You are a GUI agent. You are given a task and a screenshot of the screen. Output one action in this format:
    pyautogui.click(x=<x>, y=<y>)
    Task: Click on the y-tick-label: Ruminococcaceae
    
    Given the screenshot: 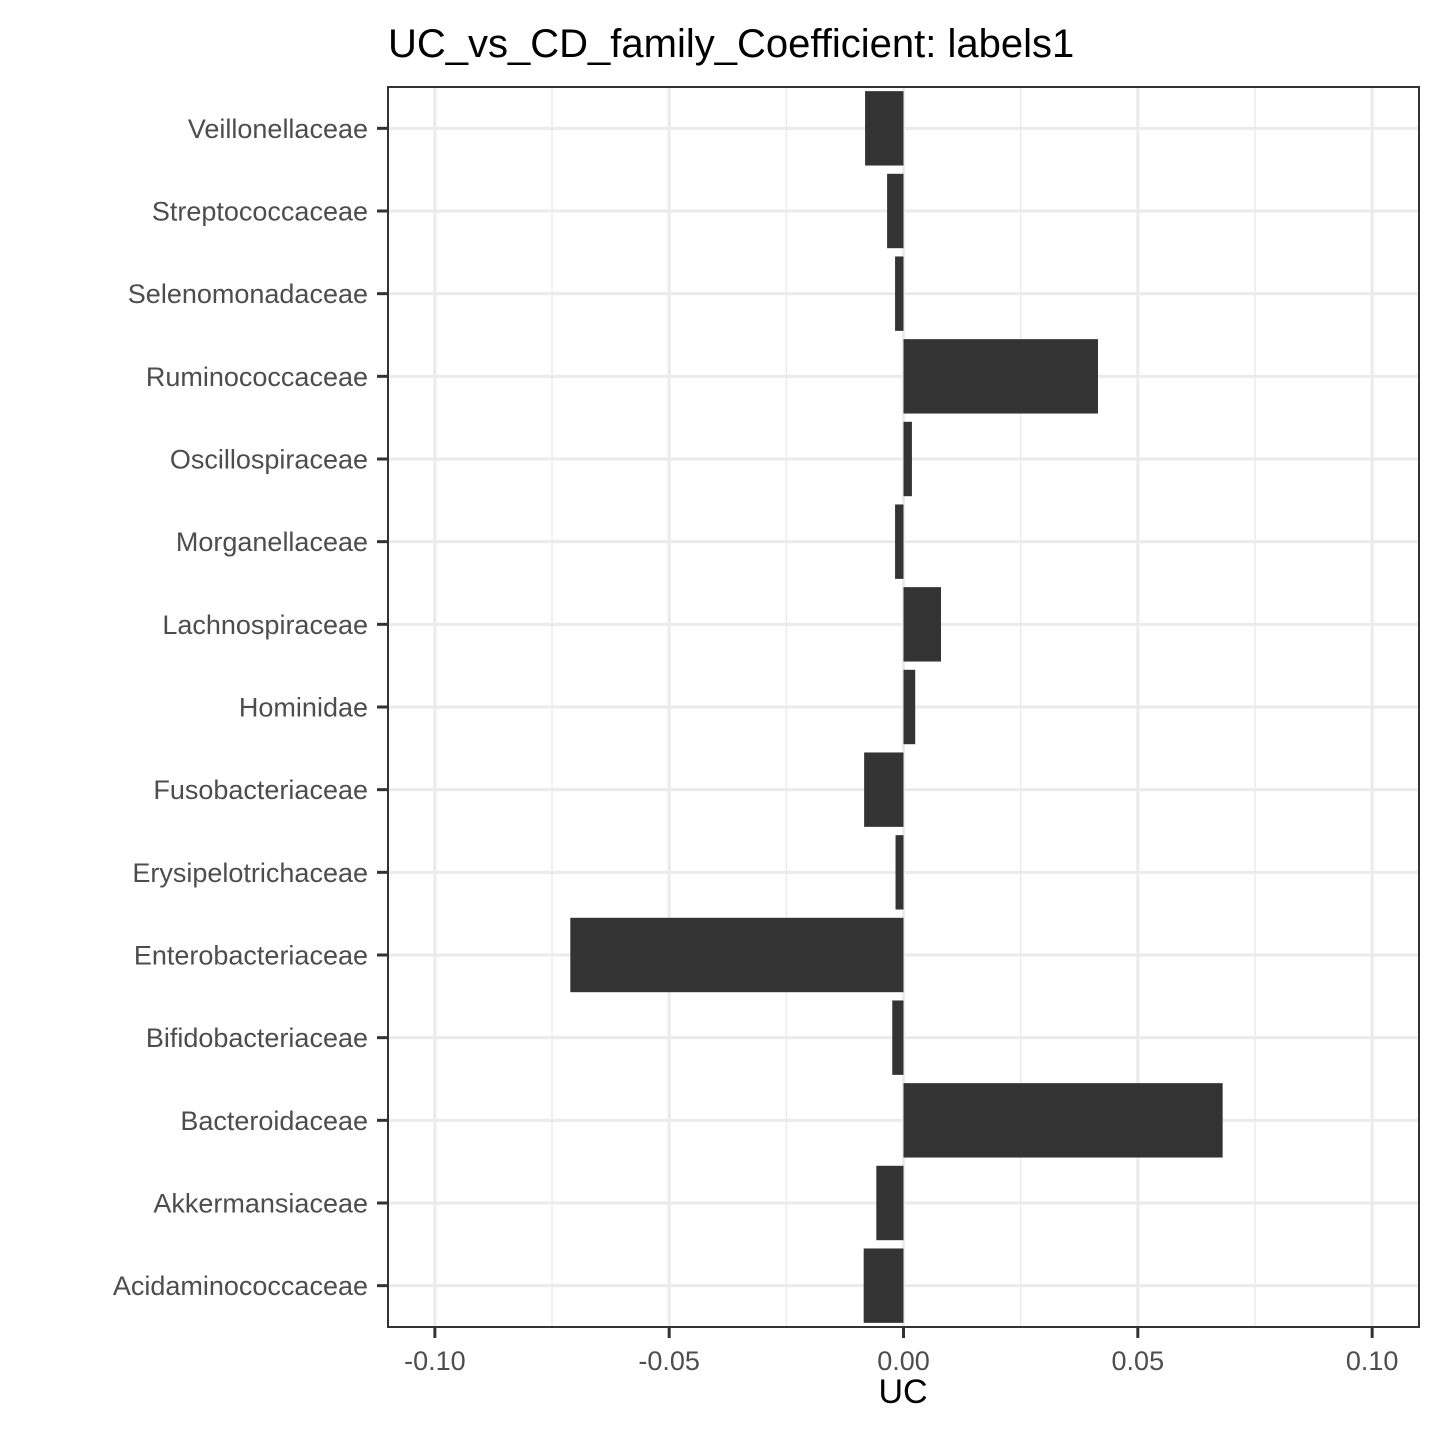 What is the action you would take?
    pyautogui.click(x=257, y=377)
    